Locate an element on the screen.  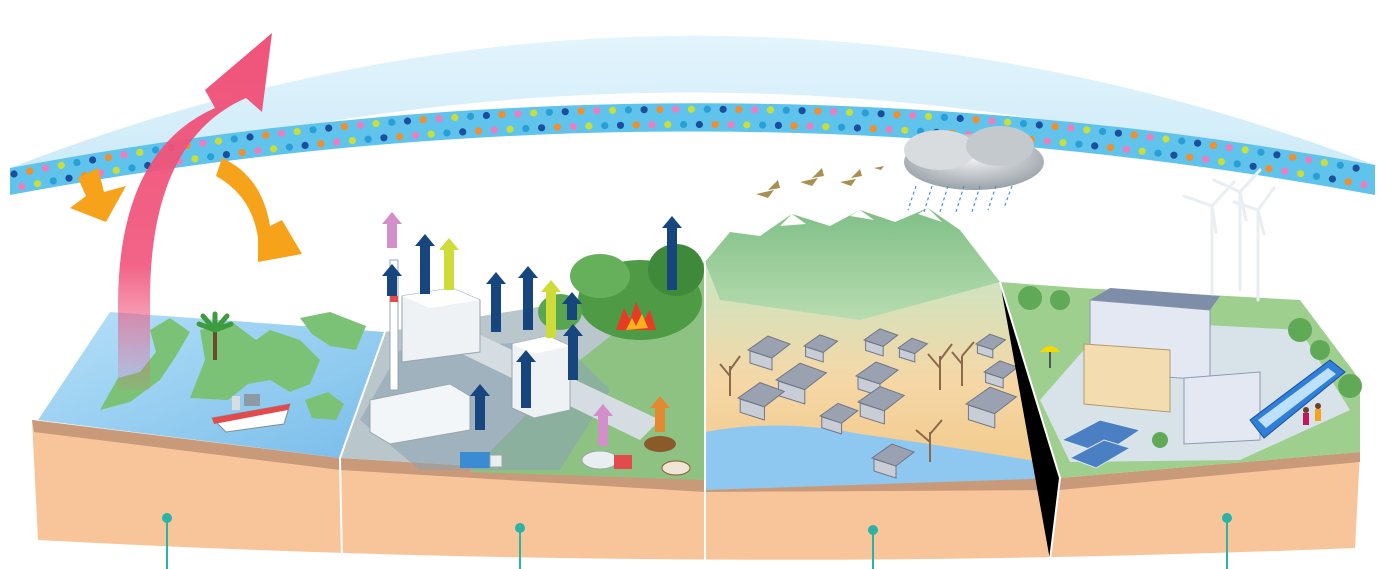
migrating-birds-icon is located at coordinates (820, 182).